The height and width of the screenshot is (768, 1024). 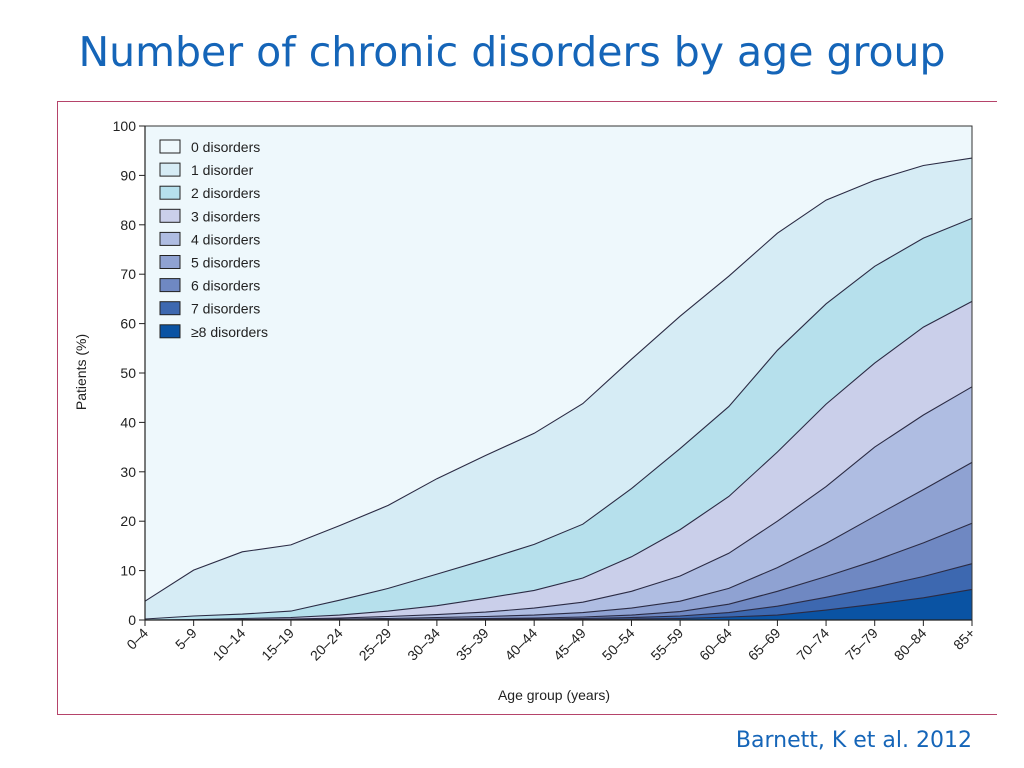 I want to click on legend-label-3-disorders: 3 disorders, so click(x=225, y=216).